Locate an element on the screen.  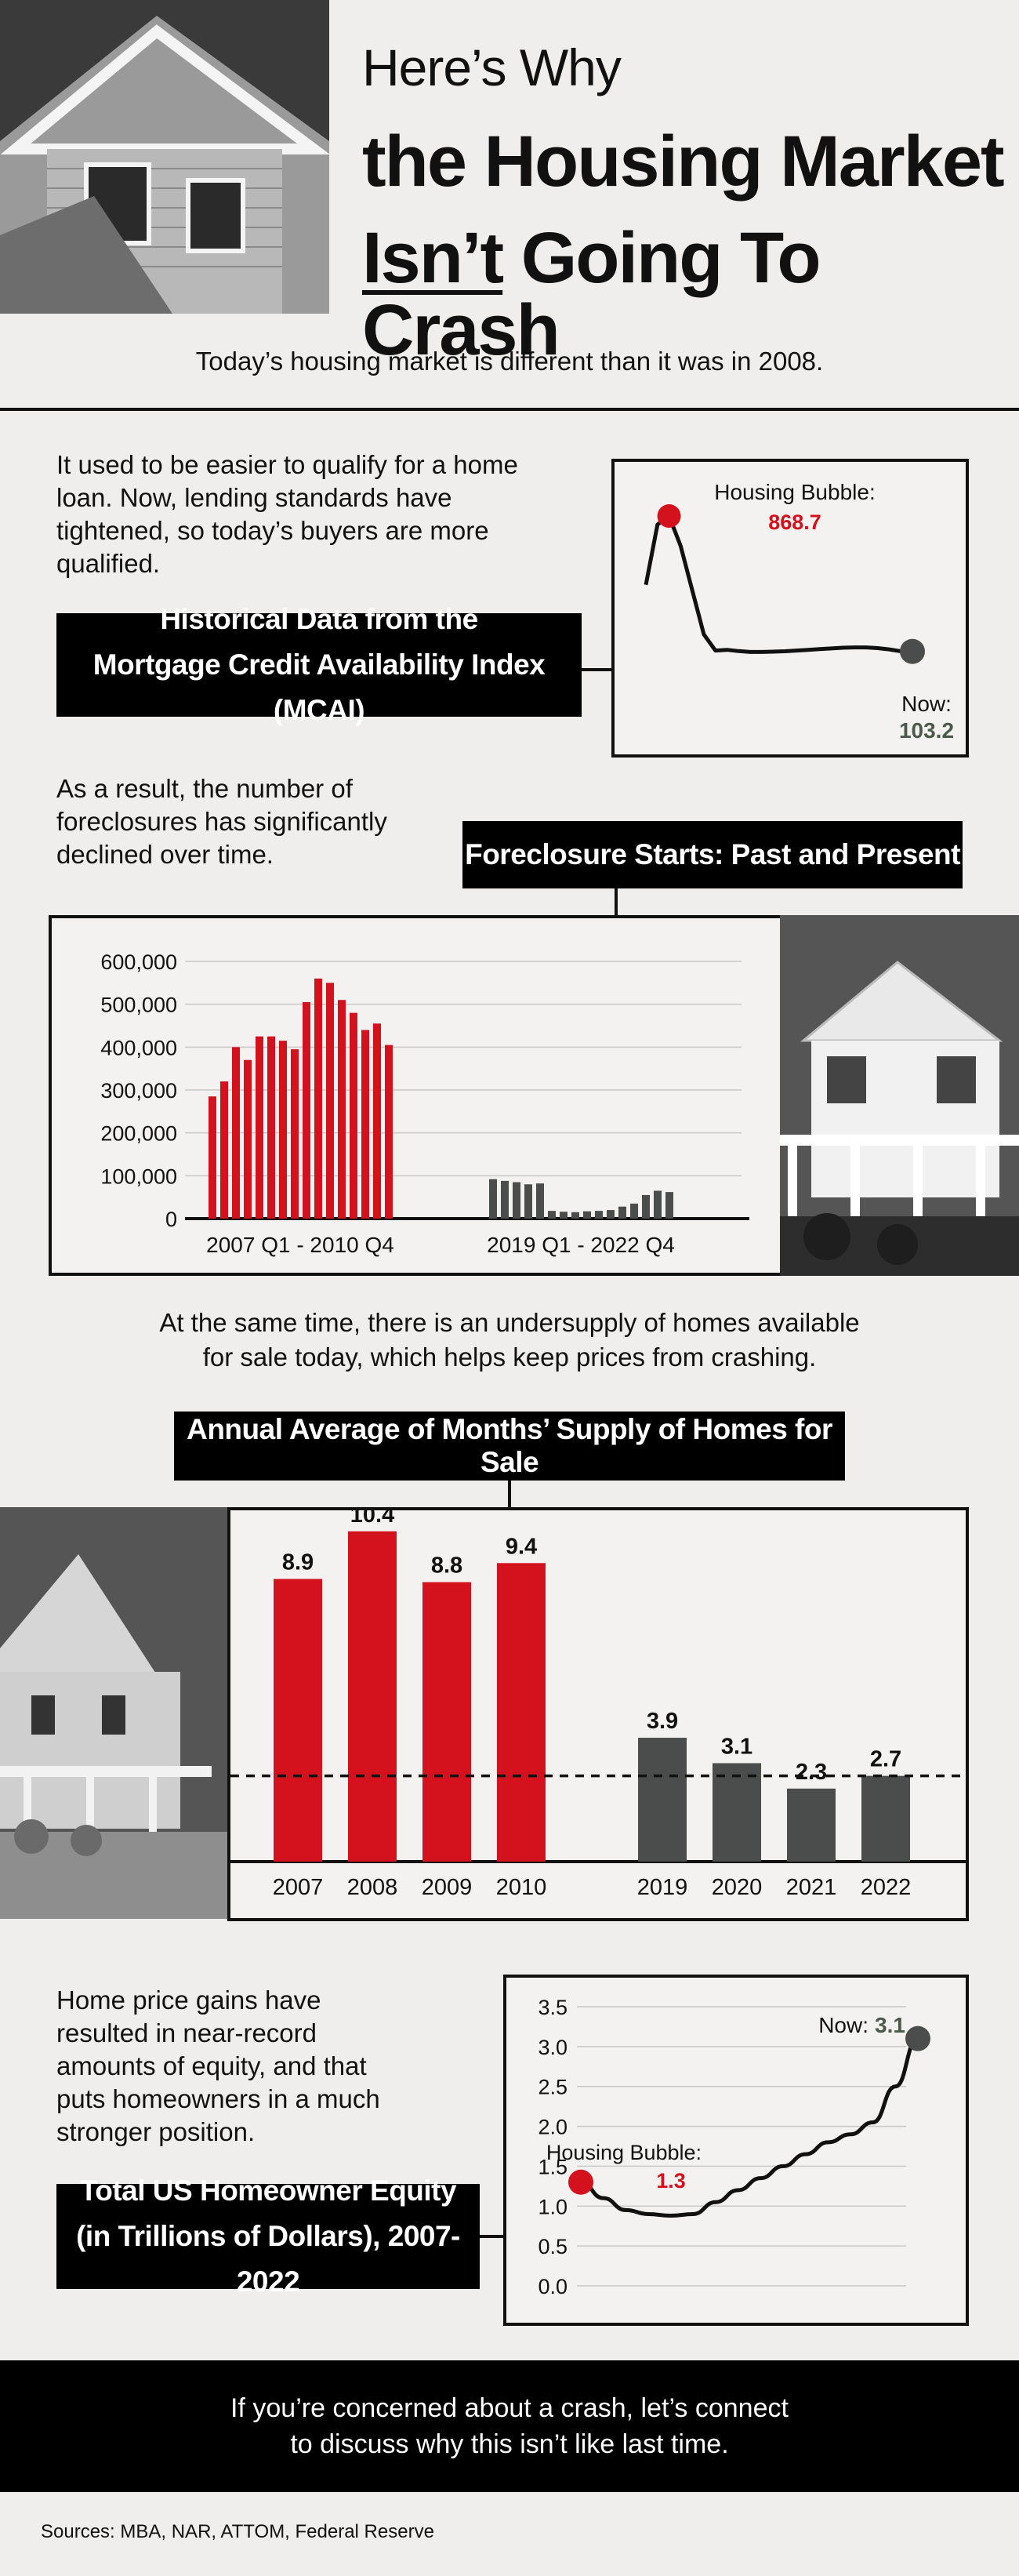
fc-y-tick: 200,000 is located at coordinates (138, 1134).